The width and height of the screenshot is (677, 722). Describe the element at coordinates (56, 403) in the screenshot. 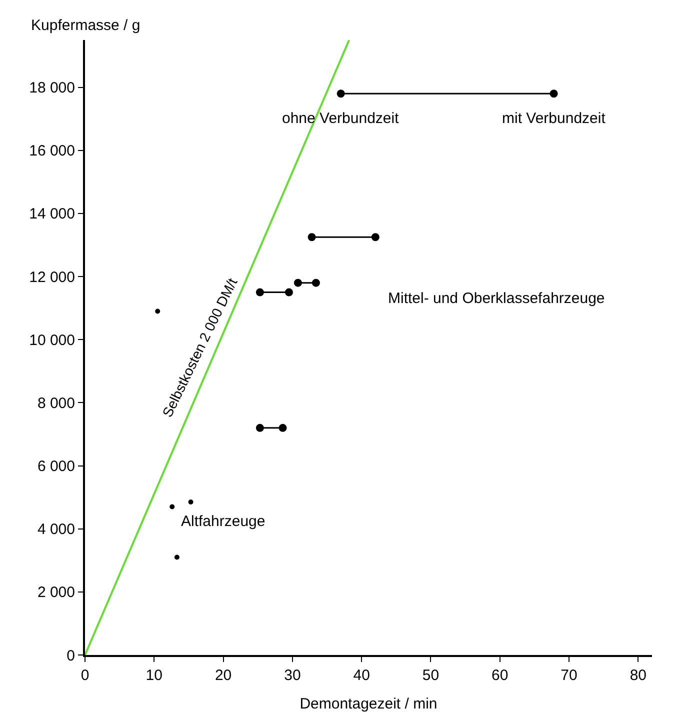

I see `y-tick-label: 8 000` at that location.